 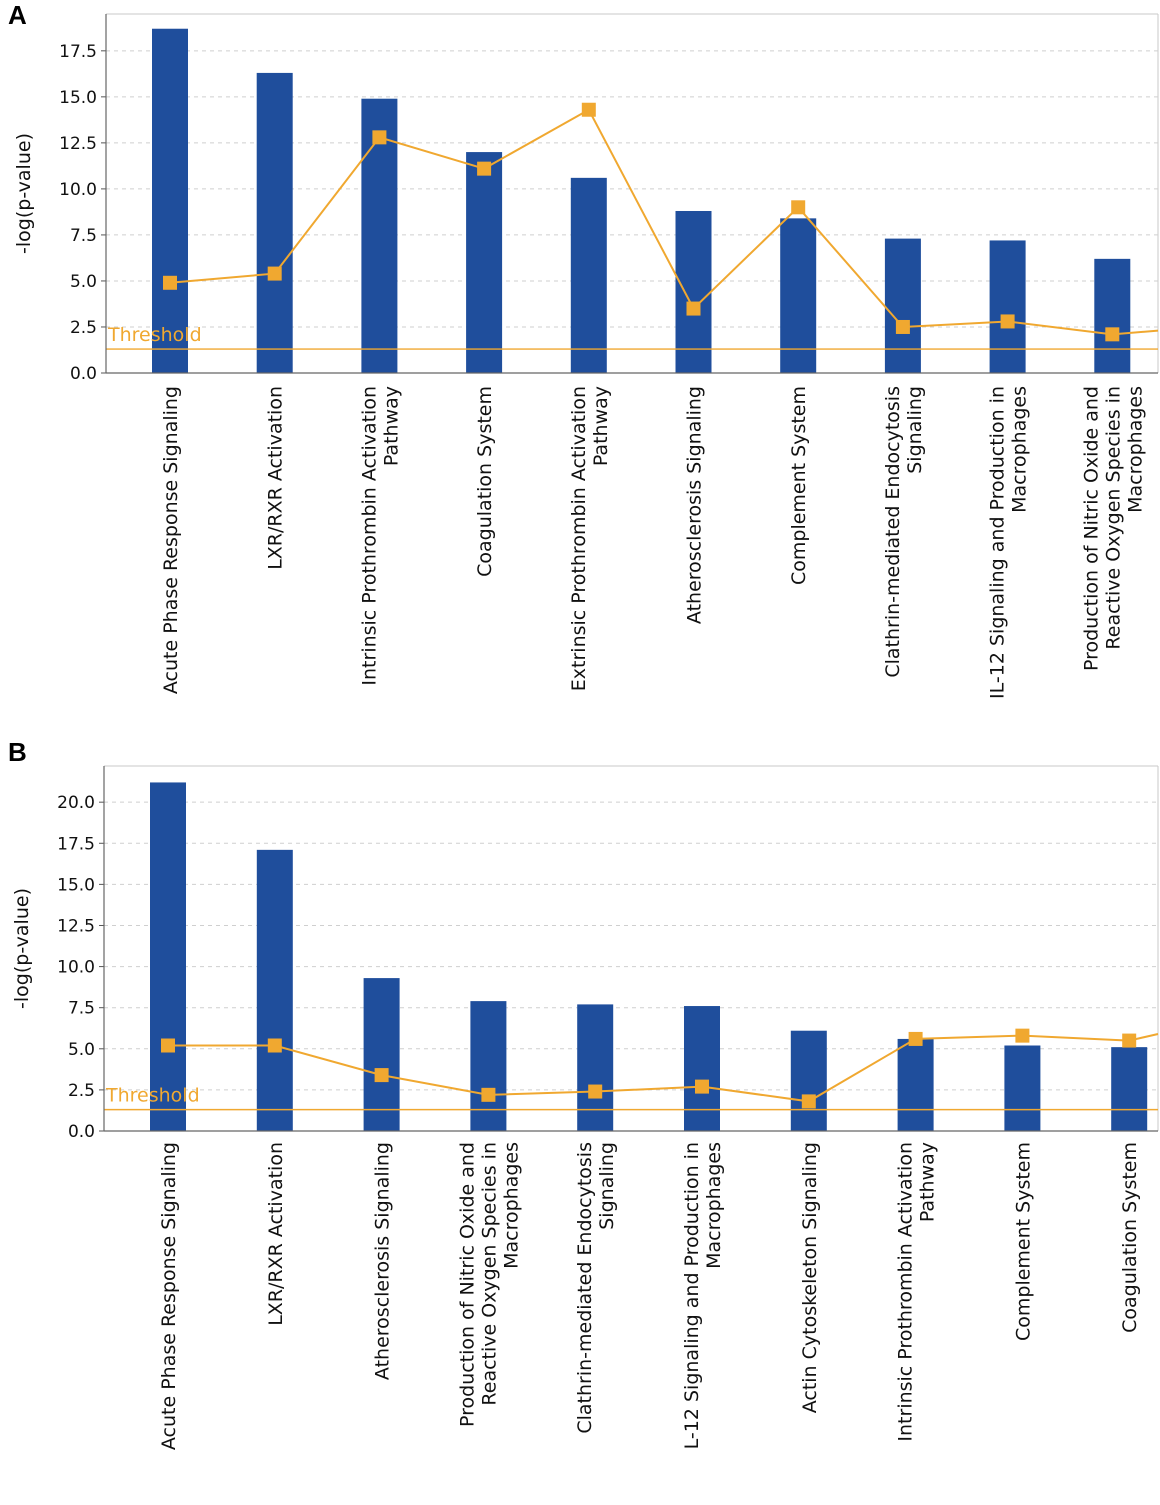 What do you see at coordinates (810, 1277) in the screenshot?
I see `x-tick-label: Actin Cytoskeleton Signaling` at bounding box center [810, 1277].